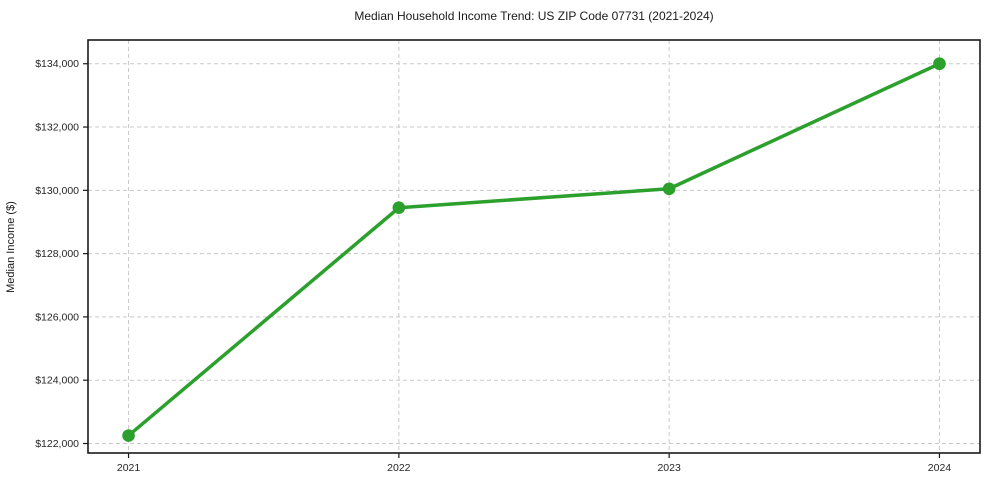 The image size is (989, 490). Describe the element at coordinates (128, 435) in the screenshot. I see `data-point-2021` at that location.